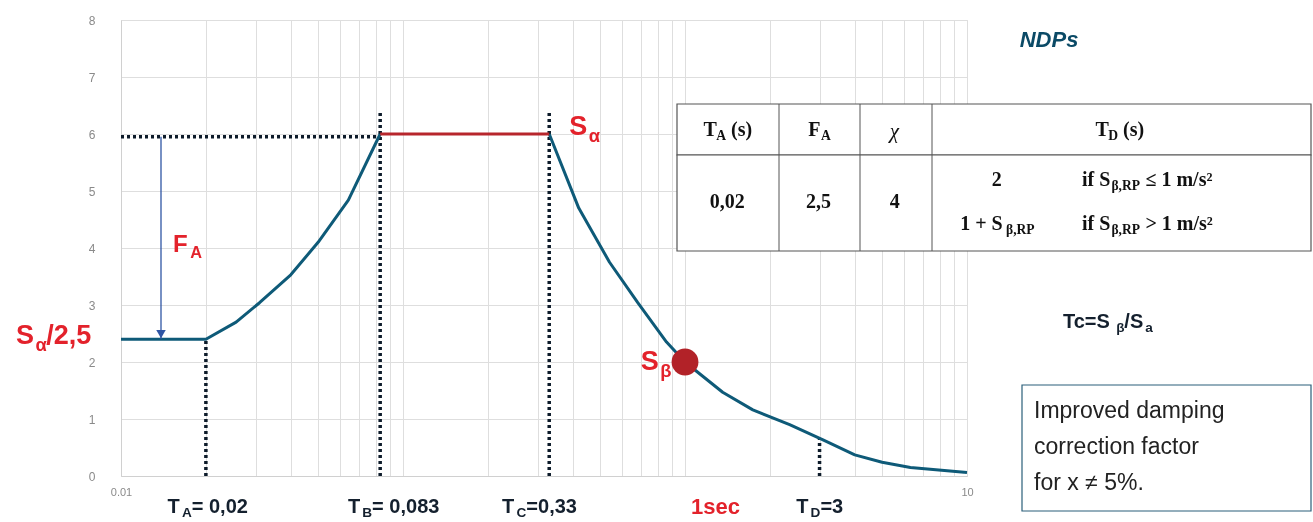  What do you see at coordinates (92, 419) in the screenshot?
I see `y-tick-label: 1` at bounding box center [92, 419].